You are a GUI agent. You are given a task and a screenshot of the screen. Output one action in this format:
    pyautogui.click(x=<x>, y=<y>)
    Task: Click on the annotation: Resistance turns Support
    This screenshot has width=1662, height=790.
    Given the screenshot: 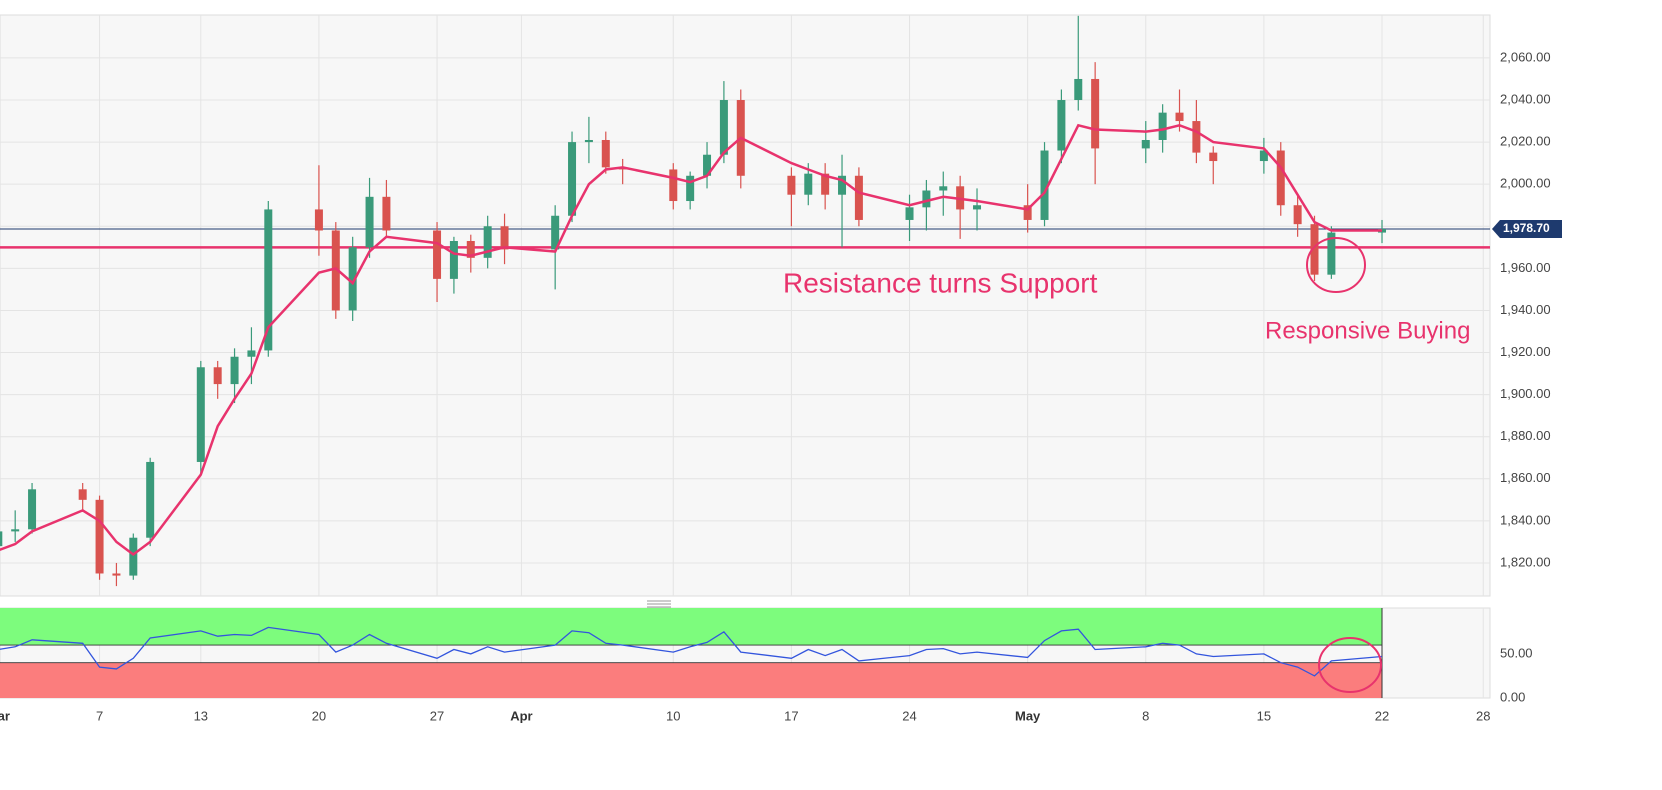 What is the action you would take?
    pyautogui.click(x=940, y=282)
    